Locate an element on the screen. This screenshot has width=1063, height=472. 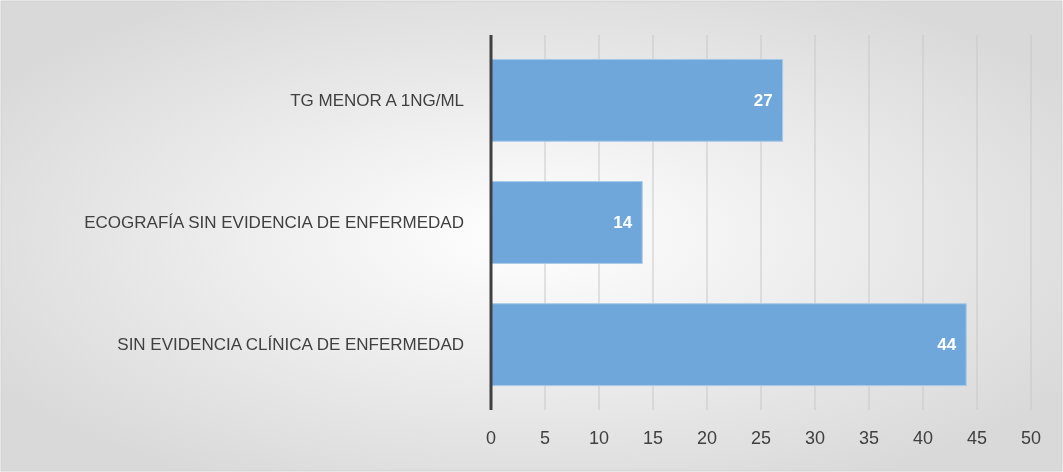
x-tick-label: 40 is located at coordinates (923, 438).